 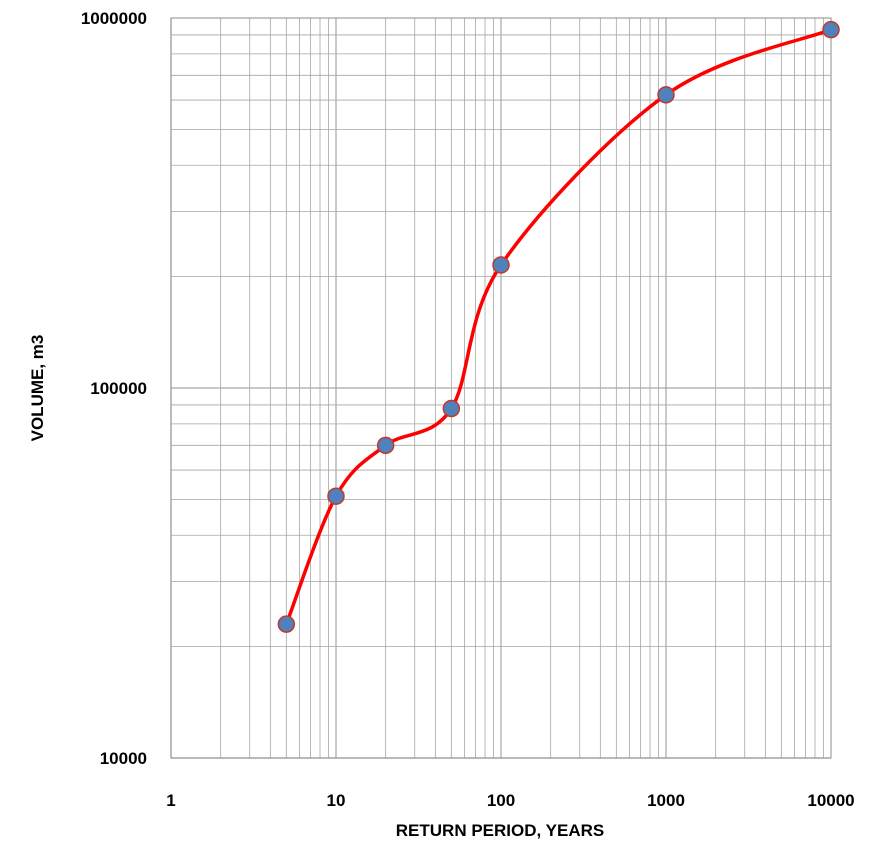 What do you see at coordinates (37, 388) in the screenshot?
I see `y-axis-title: VOLUME, m3` at bounding box center [37, 388].